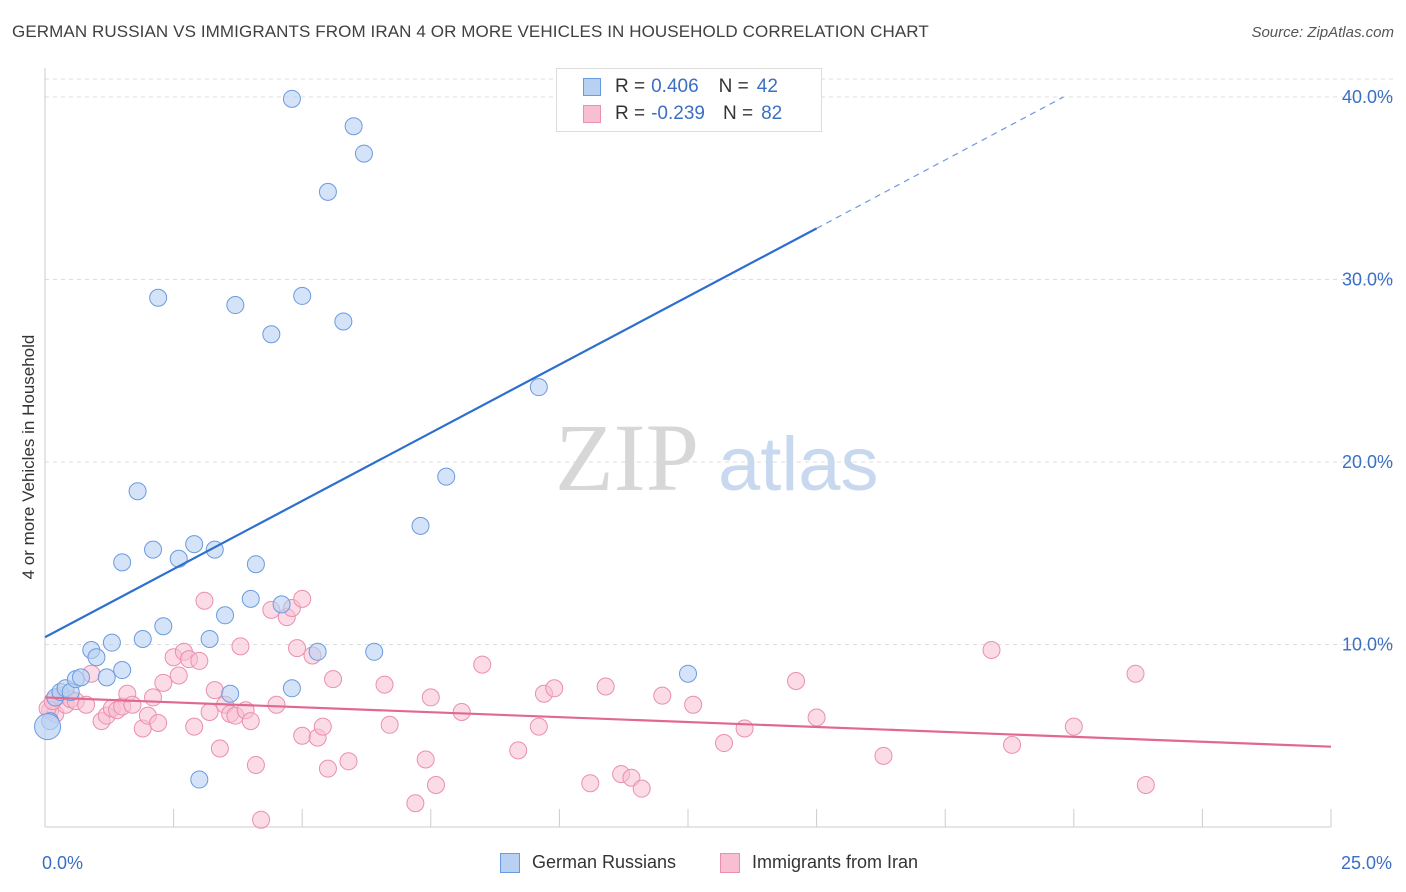  Describe the element at coordinates (703, 864) in the screenshot. I see `bottom-legend: German Russians Immigrants from Iran` at that location.